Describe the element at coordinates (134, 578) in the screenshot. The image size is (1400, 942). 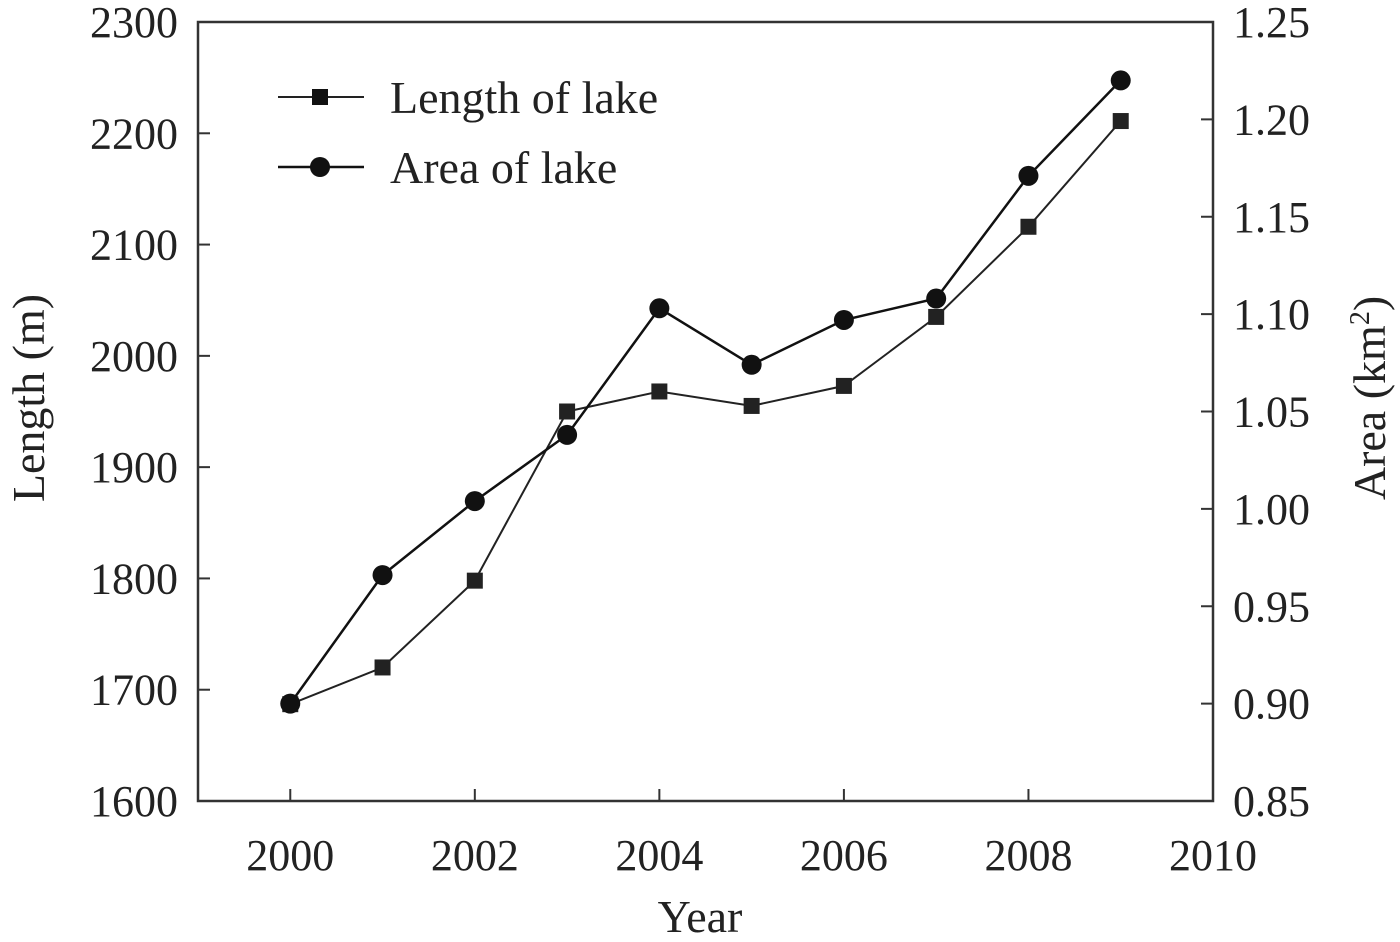
I see `left-y-tick-label: 1800` at that location.